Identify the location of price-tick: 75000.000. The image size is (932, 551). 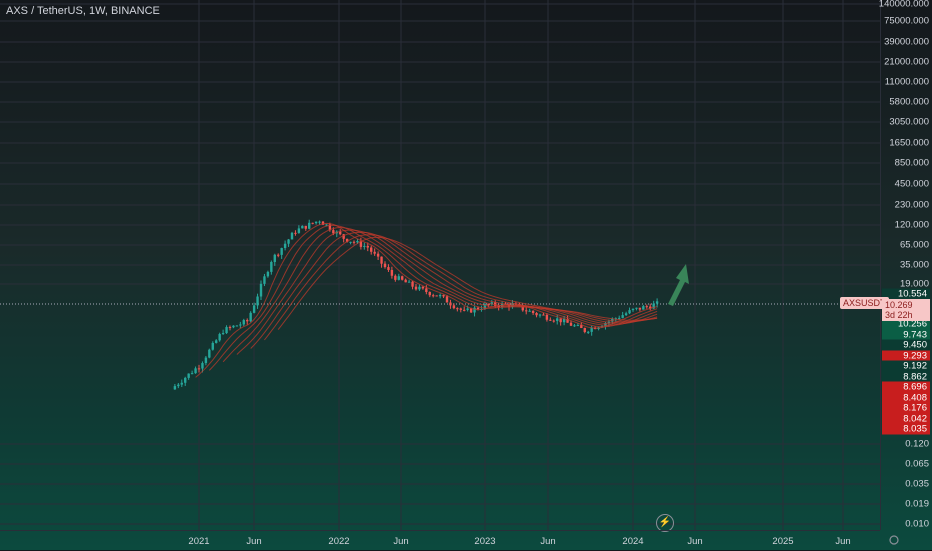
(906, 21).